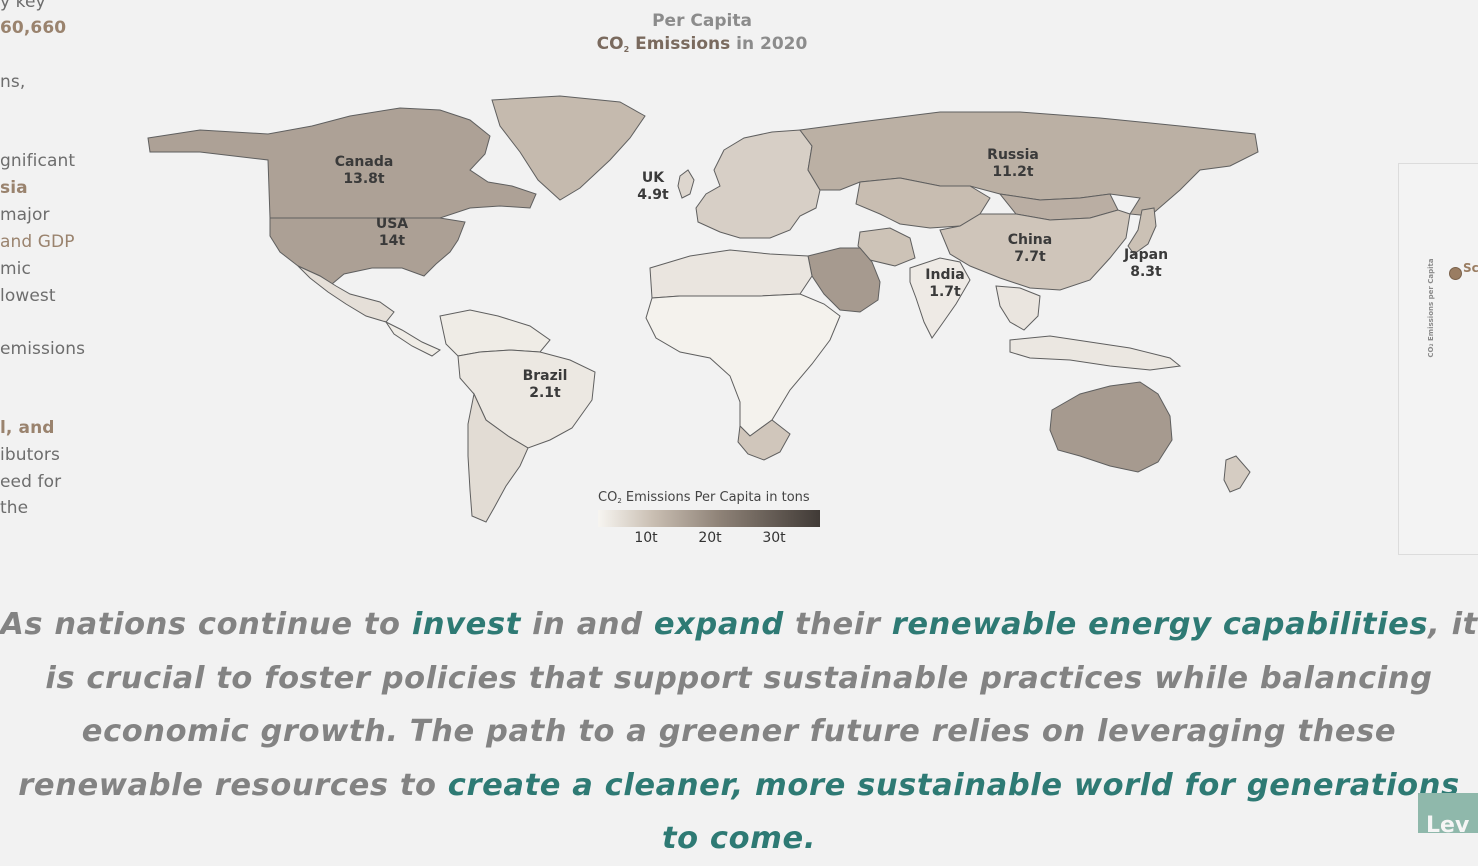 The image size is (1478, 866). I want to click on closing-text: their, so click(837, 624).